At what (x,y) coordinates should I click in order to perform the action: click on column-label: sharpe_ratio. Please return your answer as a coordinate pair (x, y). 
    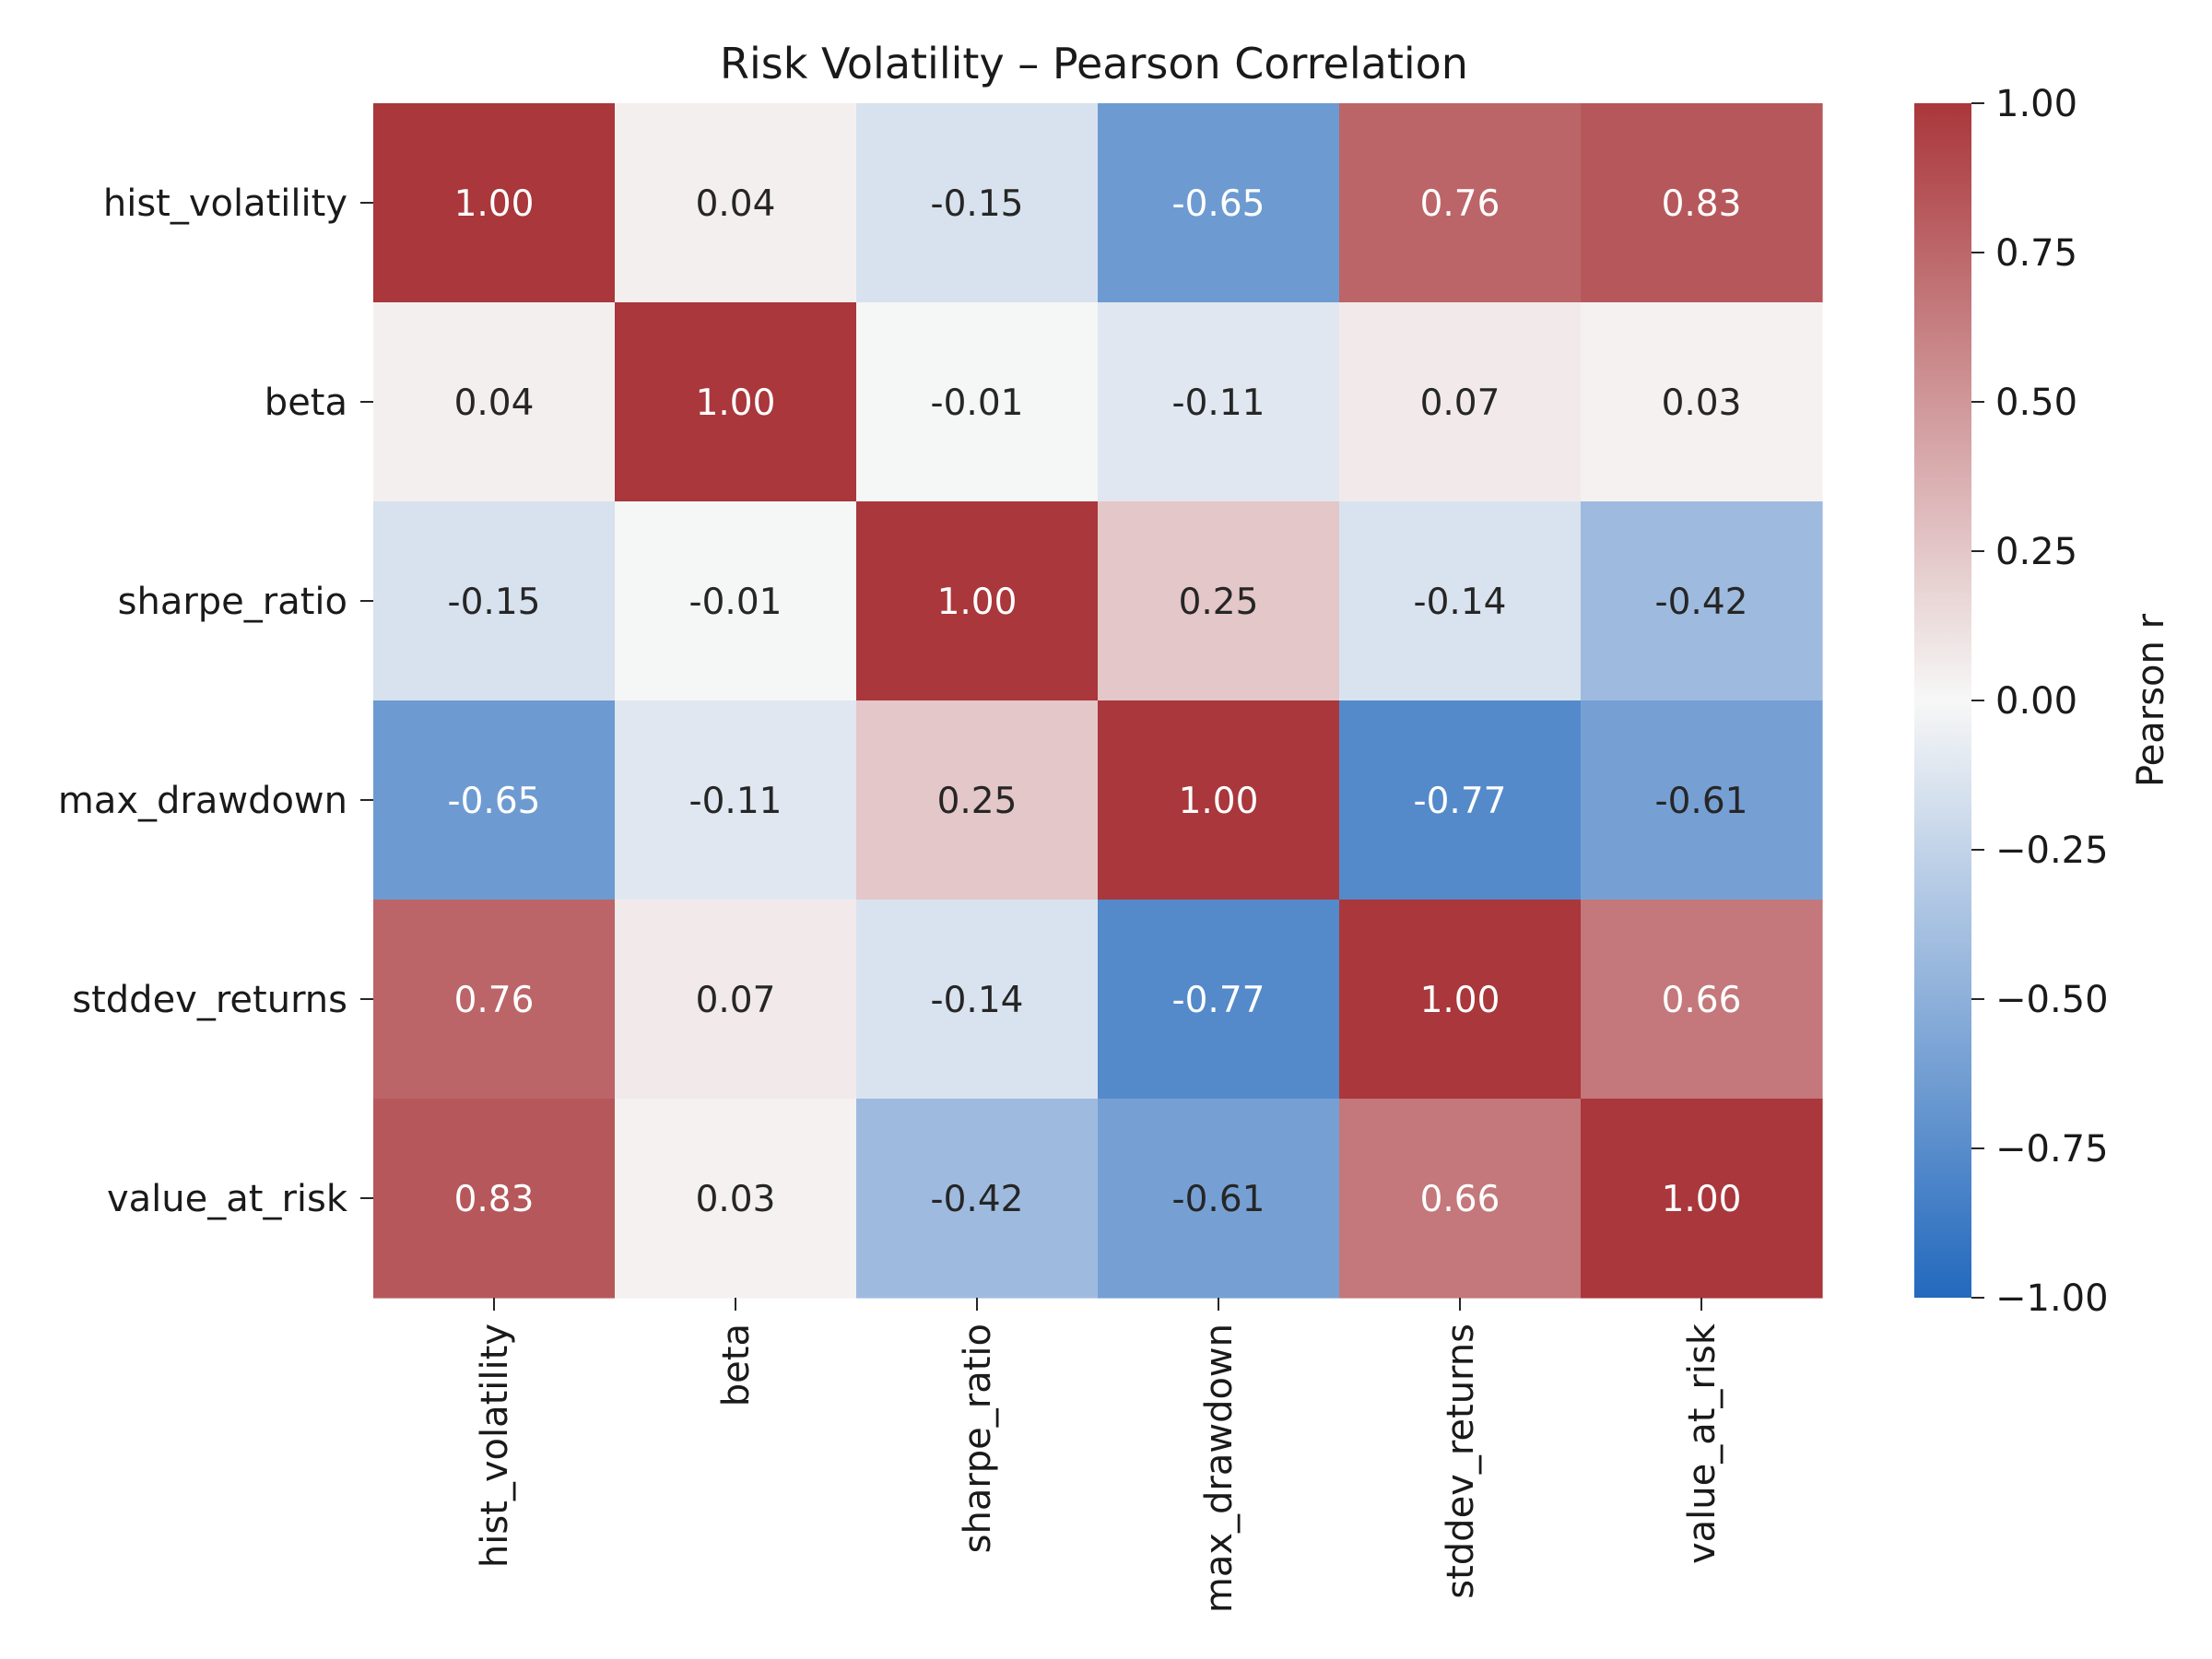
    Looking at the image, I should click on (978, 1438).